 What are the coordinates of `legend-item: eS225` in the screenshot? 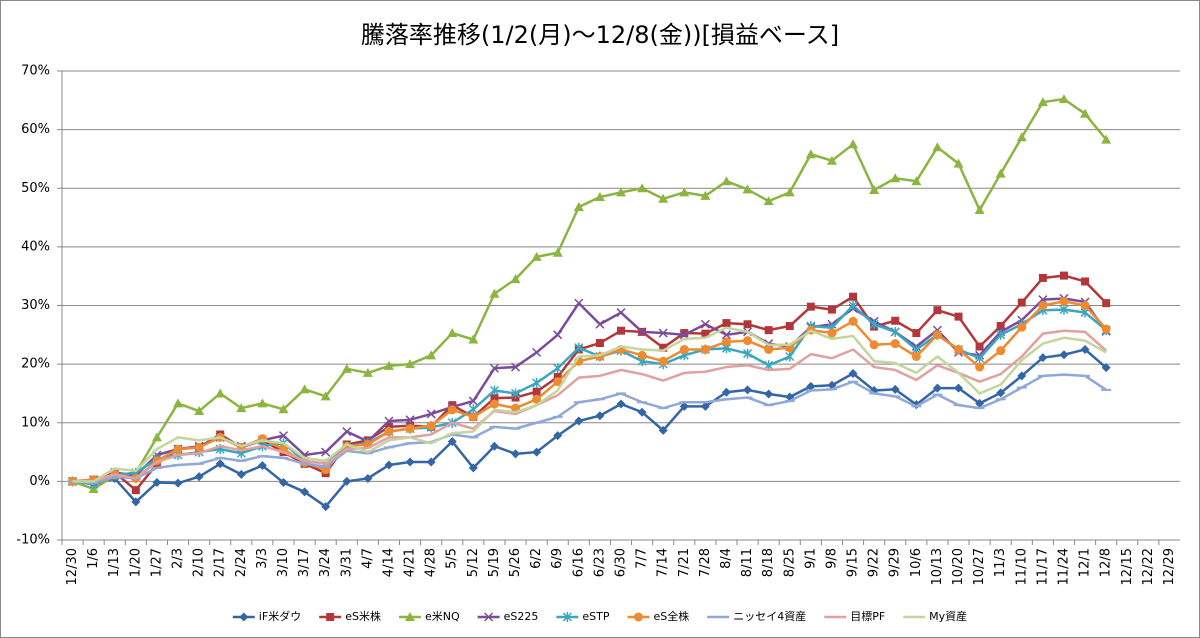 It's located at (507, 616).